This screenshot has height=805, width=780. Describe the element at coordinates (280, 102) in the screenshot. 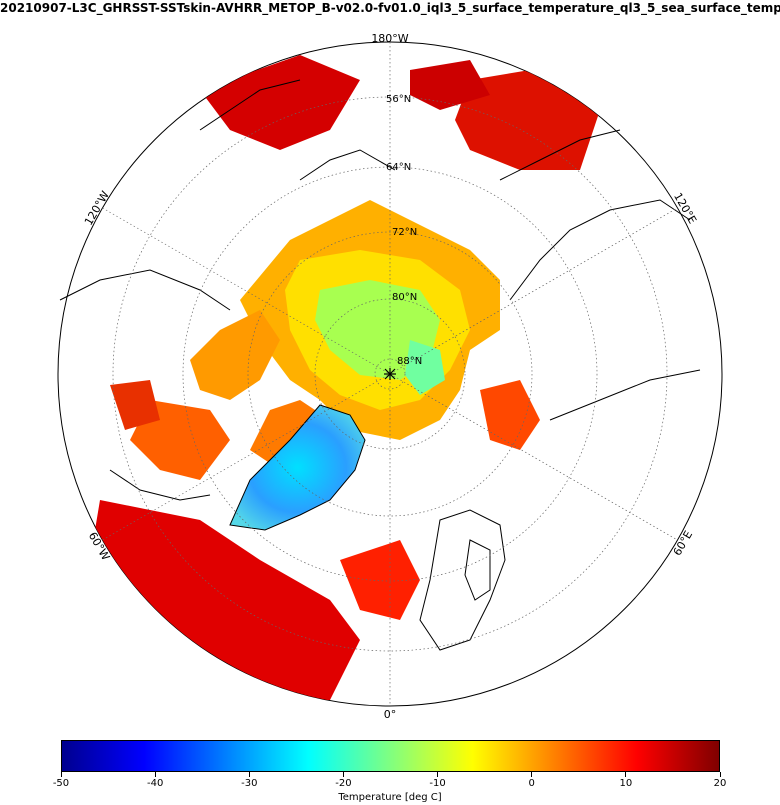

I see `sst-north-pacific` at that location.